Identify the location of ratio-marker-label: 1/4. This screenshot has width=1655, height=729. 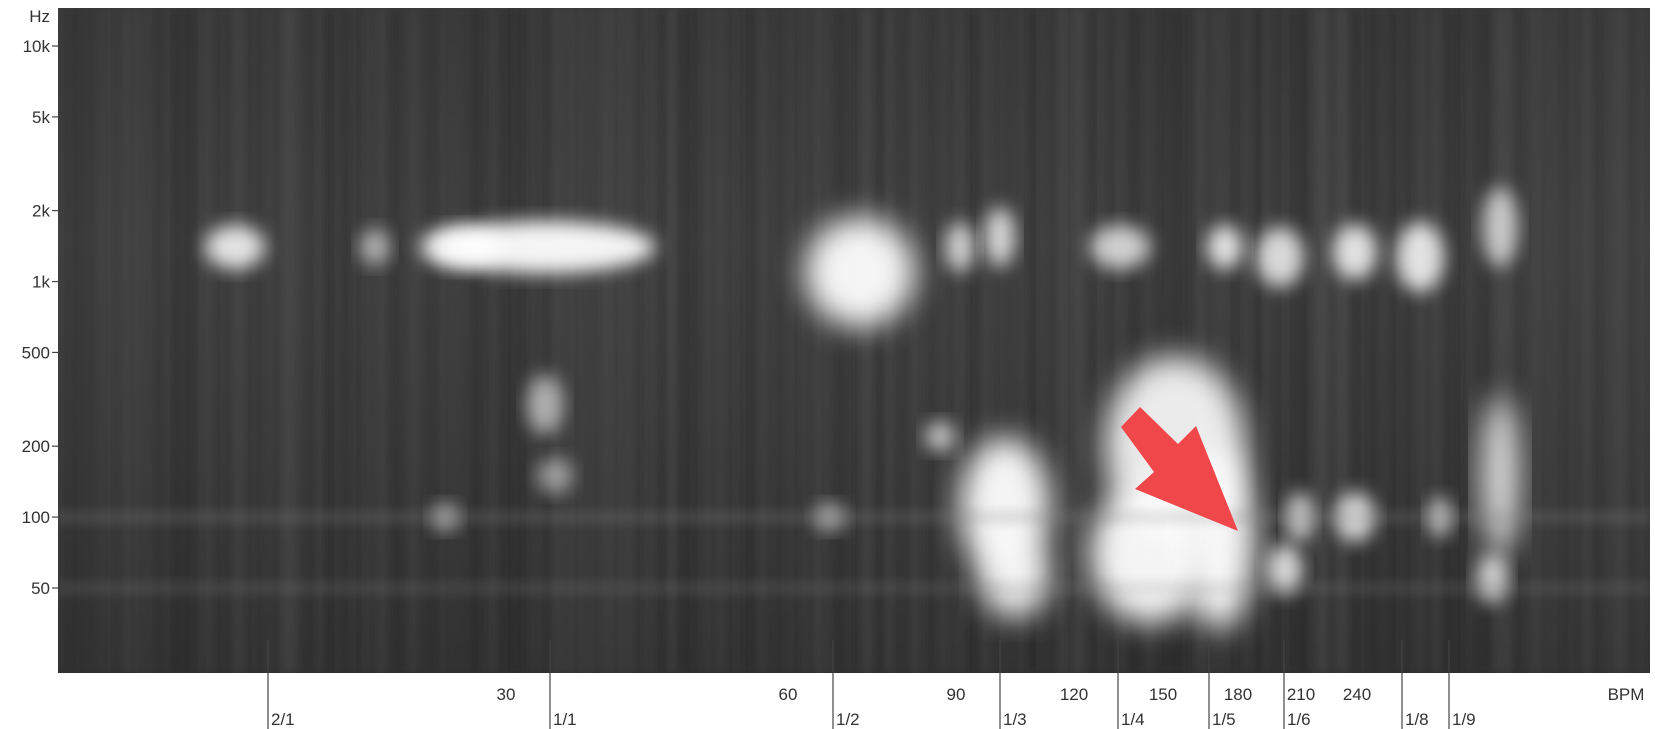
(1133, 719).